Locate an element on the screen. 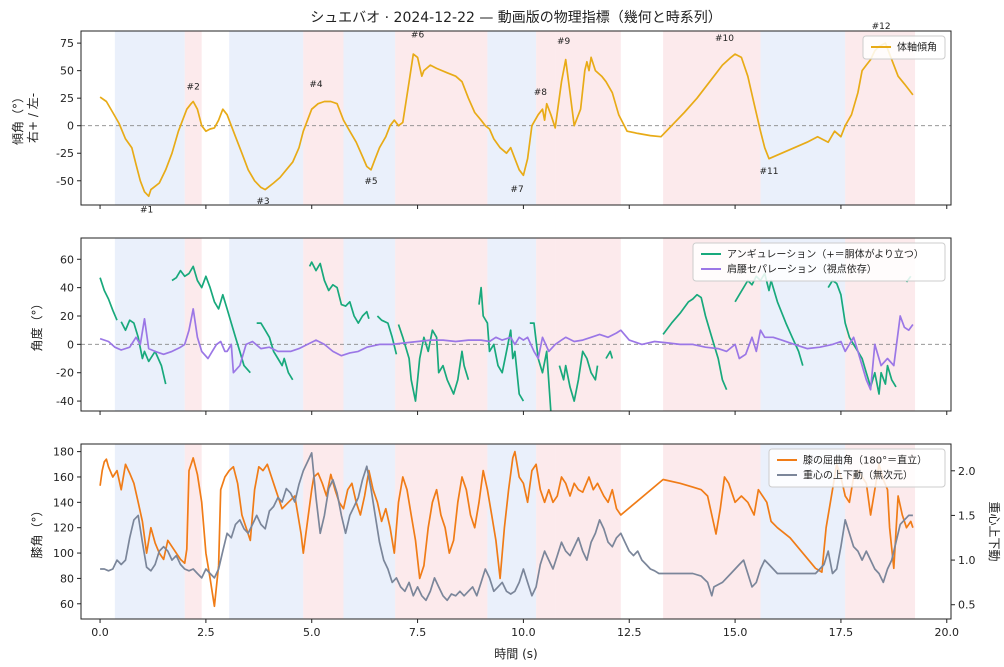  event-annotation: #8 is located at coordinates (541, 93).